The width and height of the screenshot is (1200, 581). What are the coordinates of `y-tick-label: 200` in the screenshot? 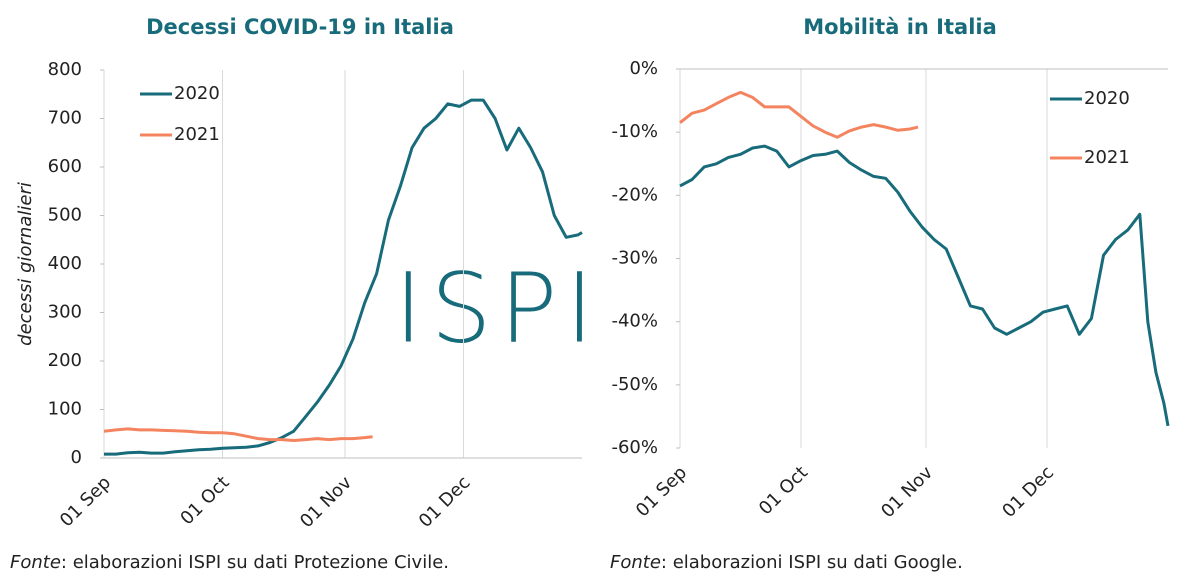 It's located at (65, 360).